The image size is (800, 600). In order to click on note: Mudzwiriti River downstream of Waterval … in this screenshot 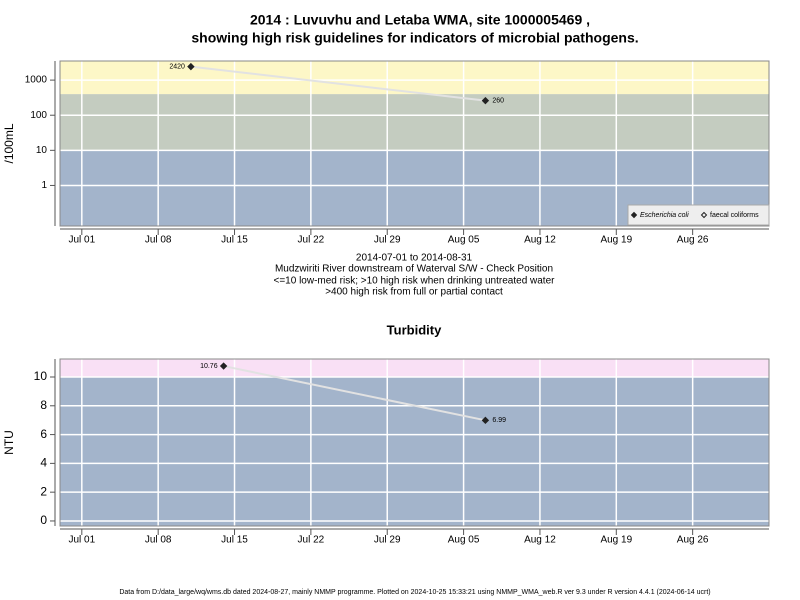, I will do `click(414, 269)`.